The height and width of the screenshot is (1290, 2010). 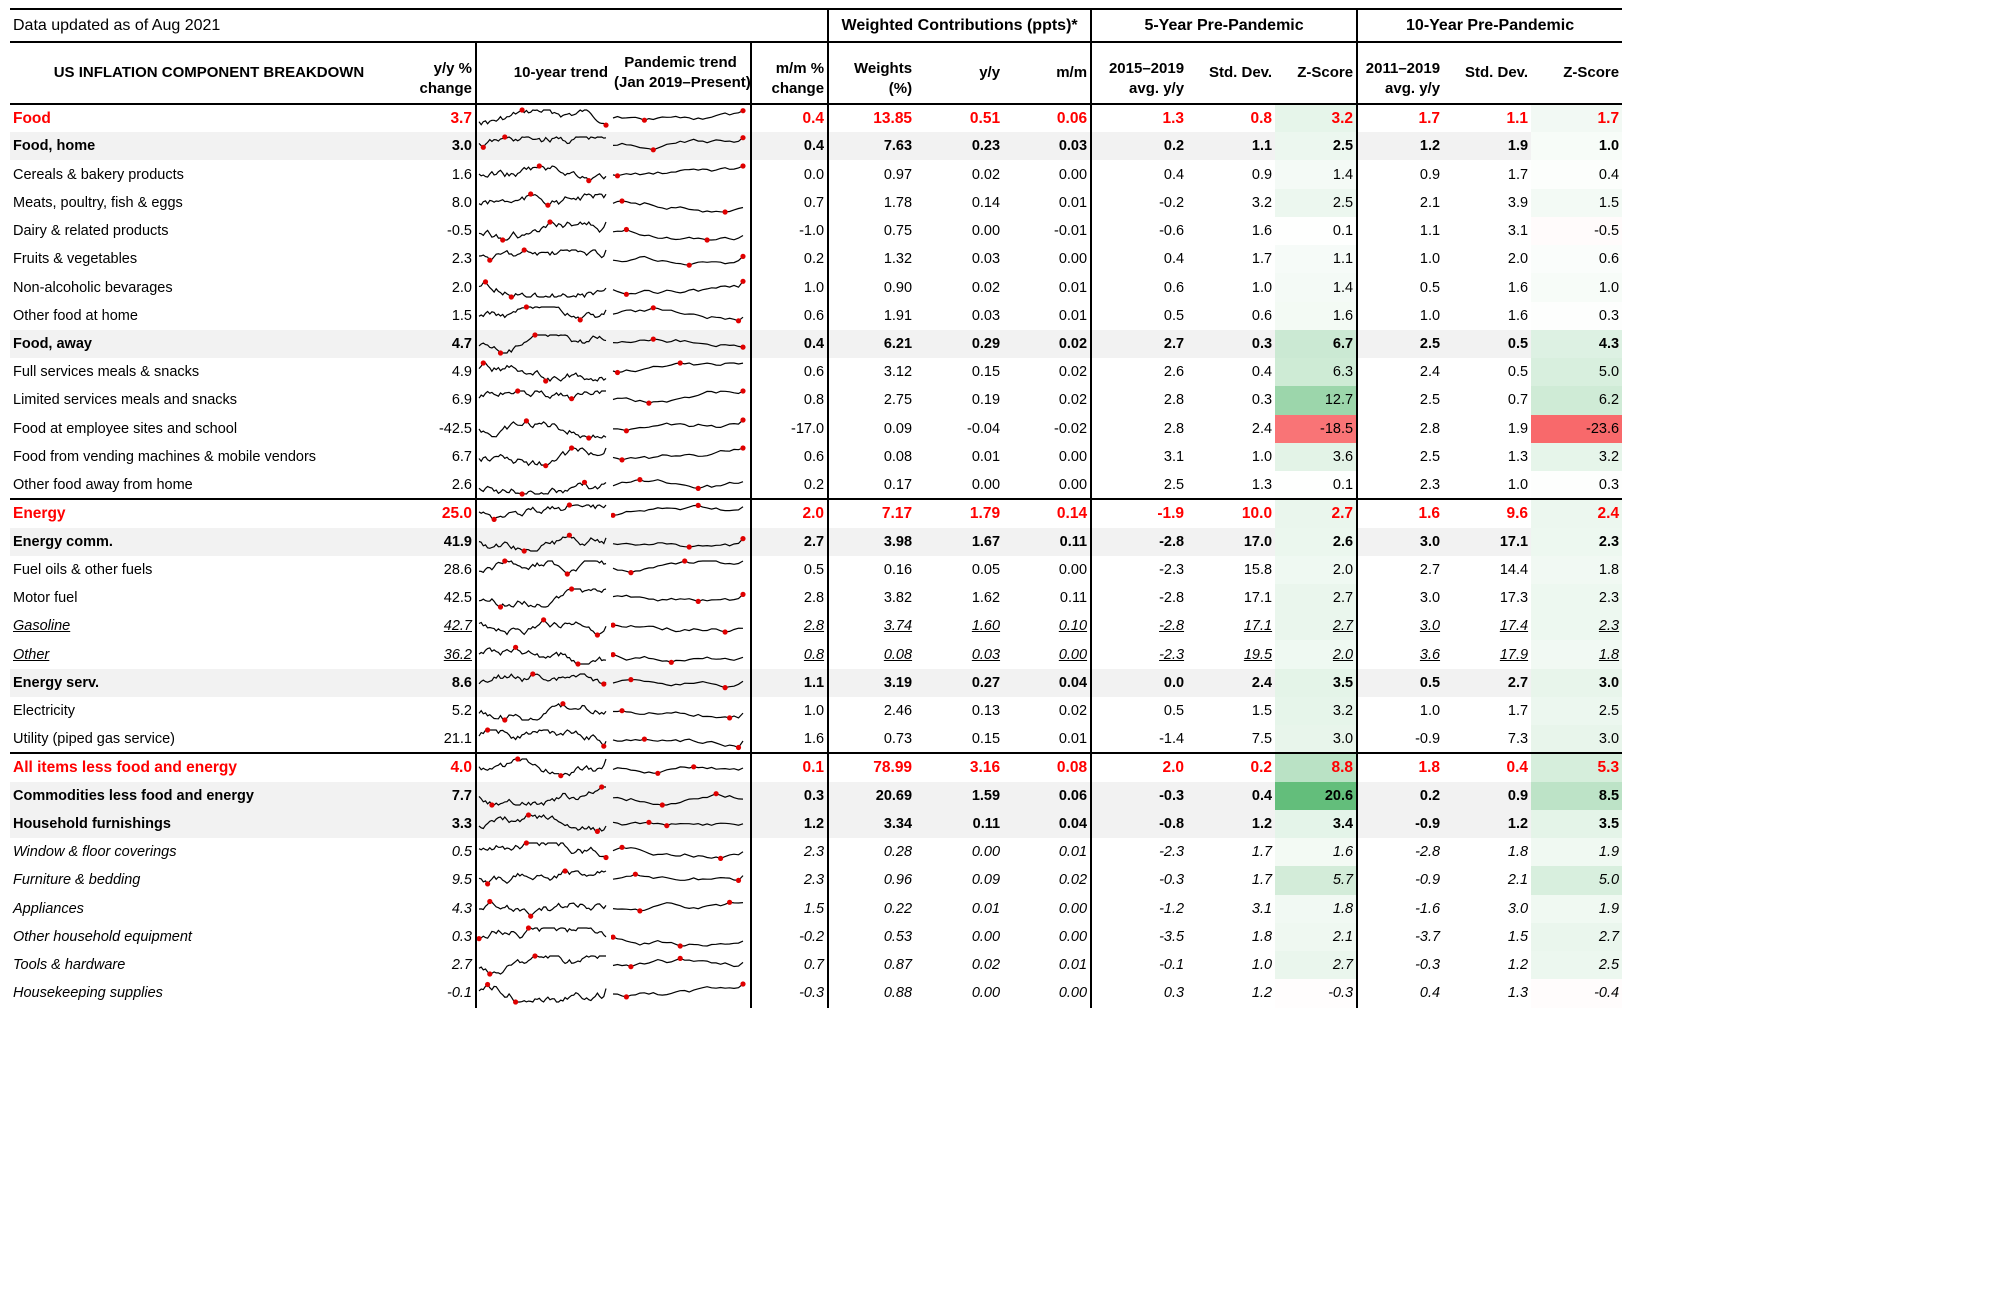 I want to click on cell-yy: 4.3, so click(x=461, y=908).